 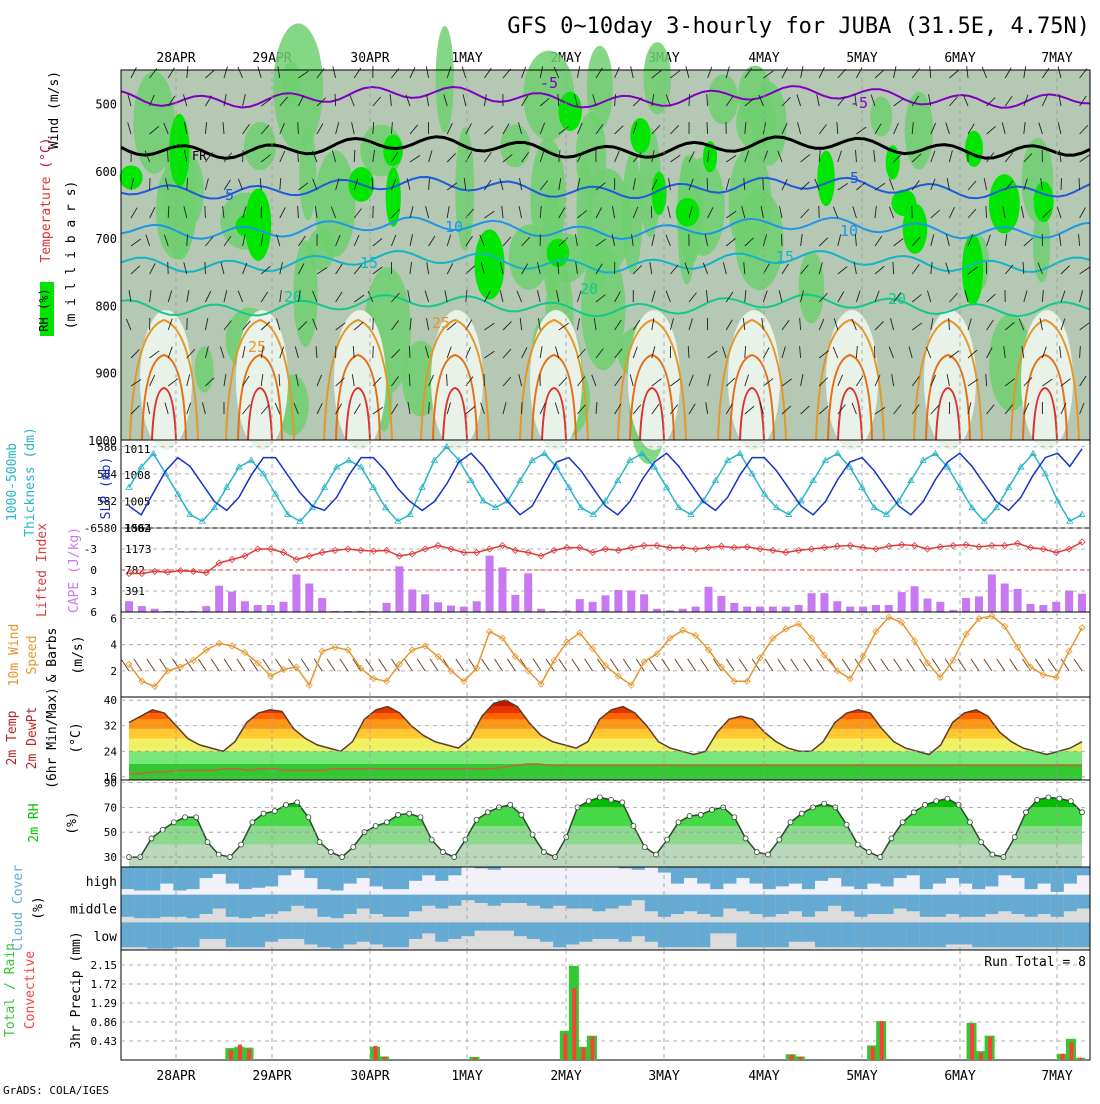 I want to click on date-label-top: 4MAY, so click(x=763, y=58).